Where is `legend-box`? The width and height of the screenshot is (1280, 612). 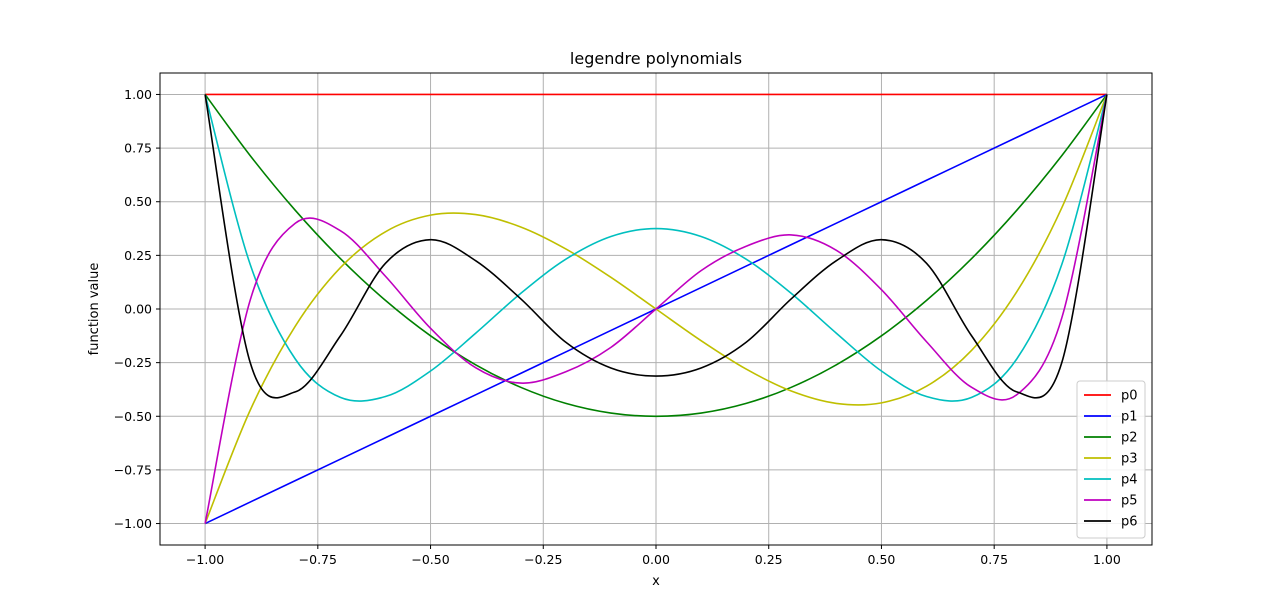 legend-box is located at coordinates (1111, 459).